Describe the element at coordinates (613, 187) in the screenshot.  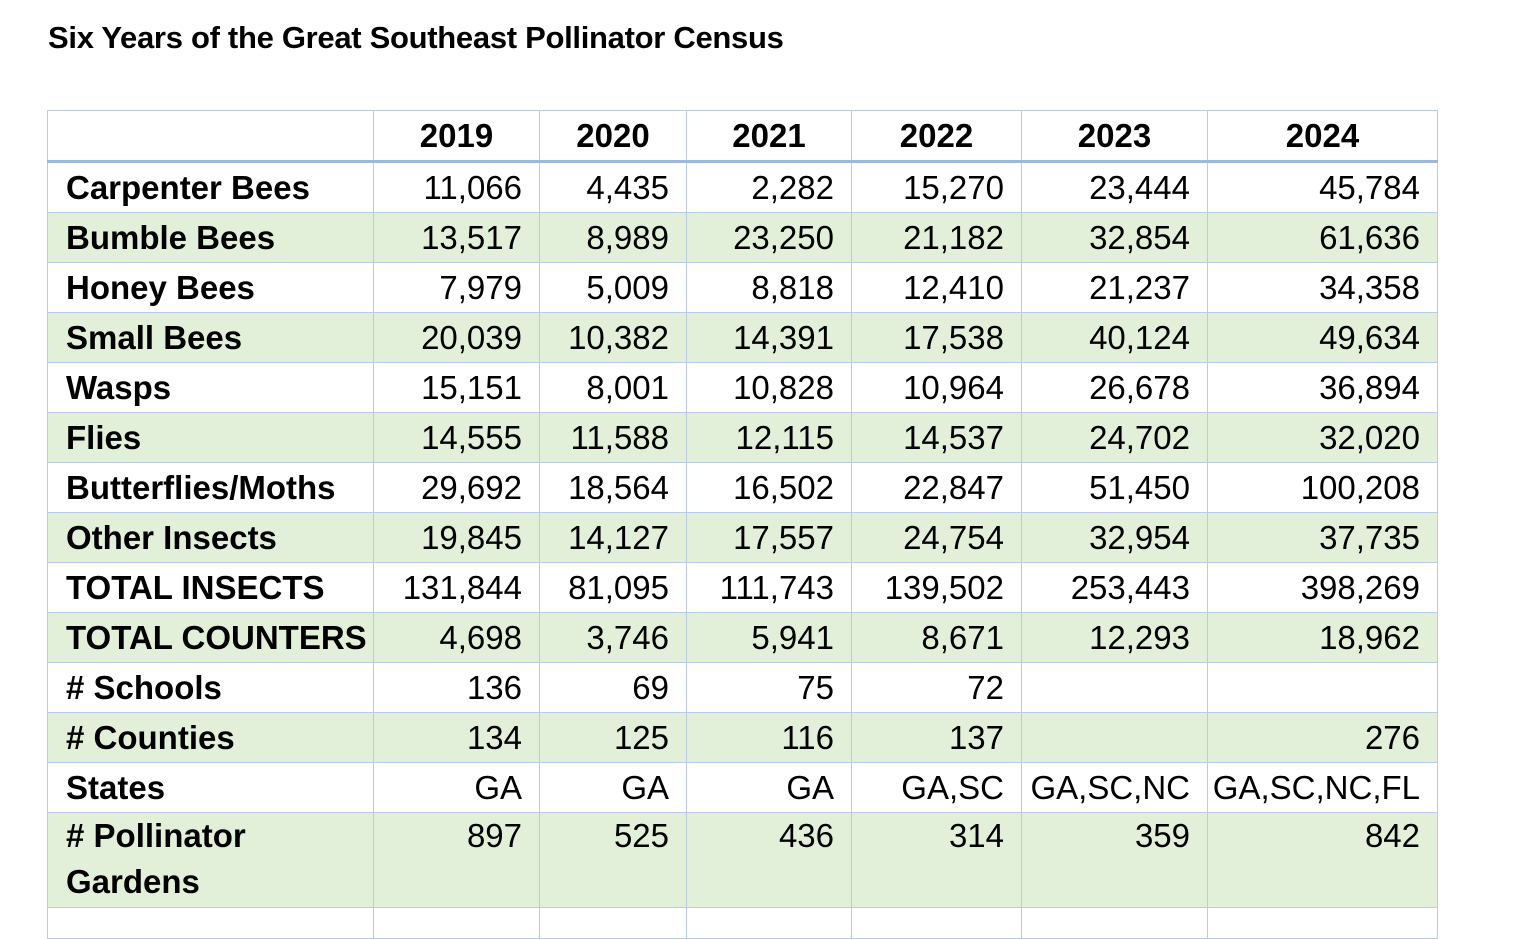
I see `table-cell: 4,435` at that location.